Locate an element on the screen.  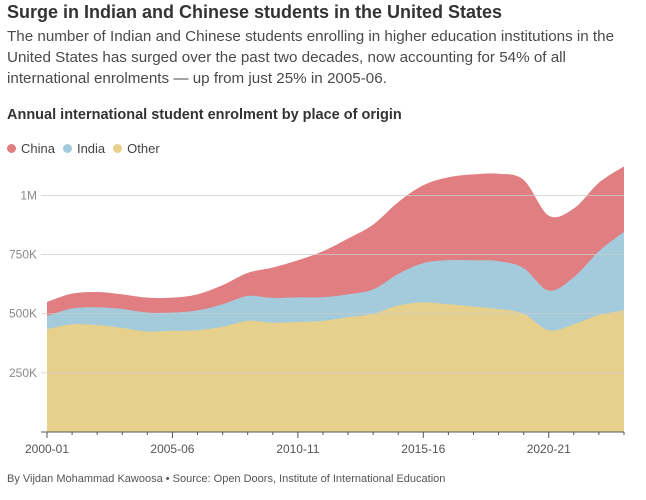
x-axis: 2000-01 2005-06 2010-11 2015-16 2020-21 is located at coordinates (325, 443).